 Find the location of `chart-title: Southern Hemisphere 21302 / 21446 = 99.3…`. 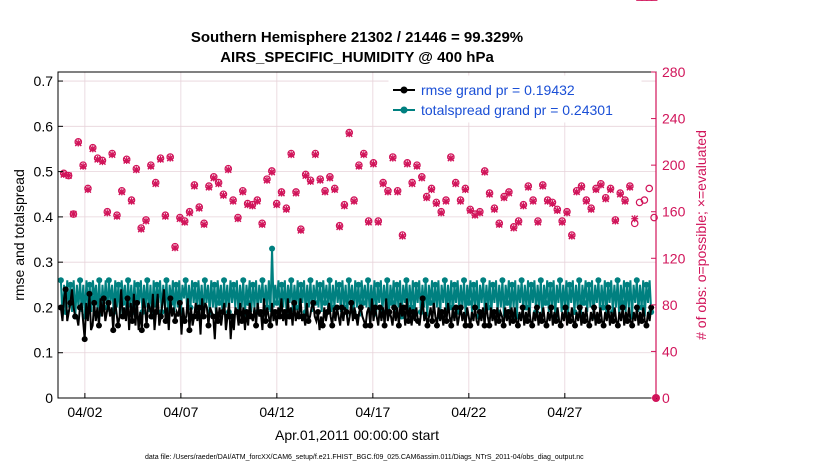

chart-title: Southern Hemisphere 21302 / 21446 = 99.3… is located at coordinates (357, 37).